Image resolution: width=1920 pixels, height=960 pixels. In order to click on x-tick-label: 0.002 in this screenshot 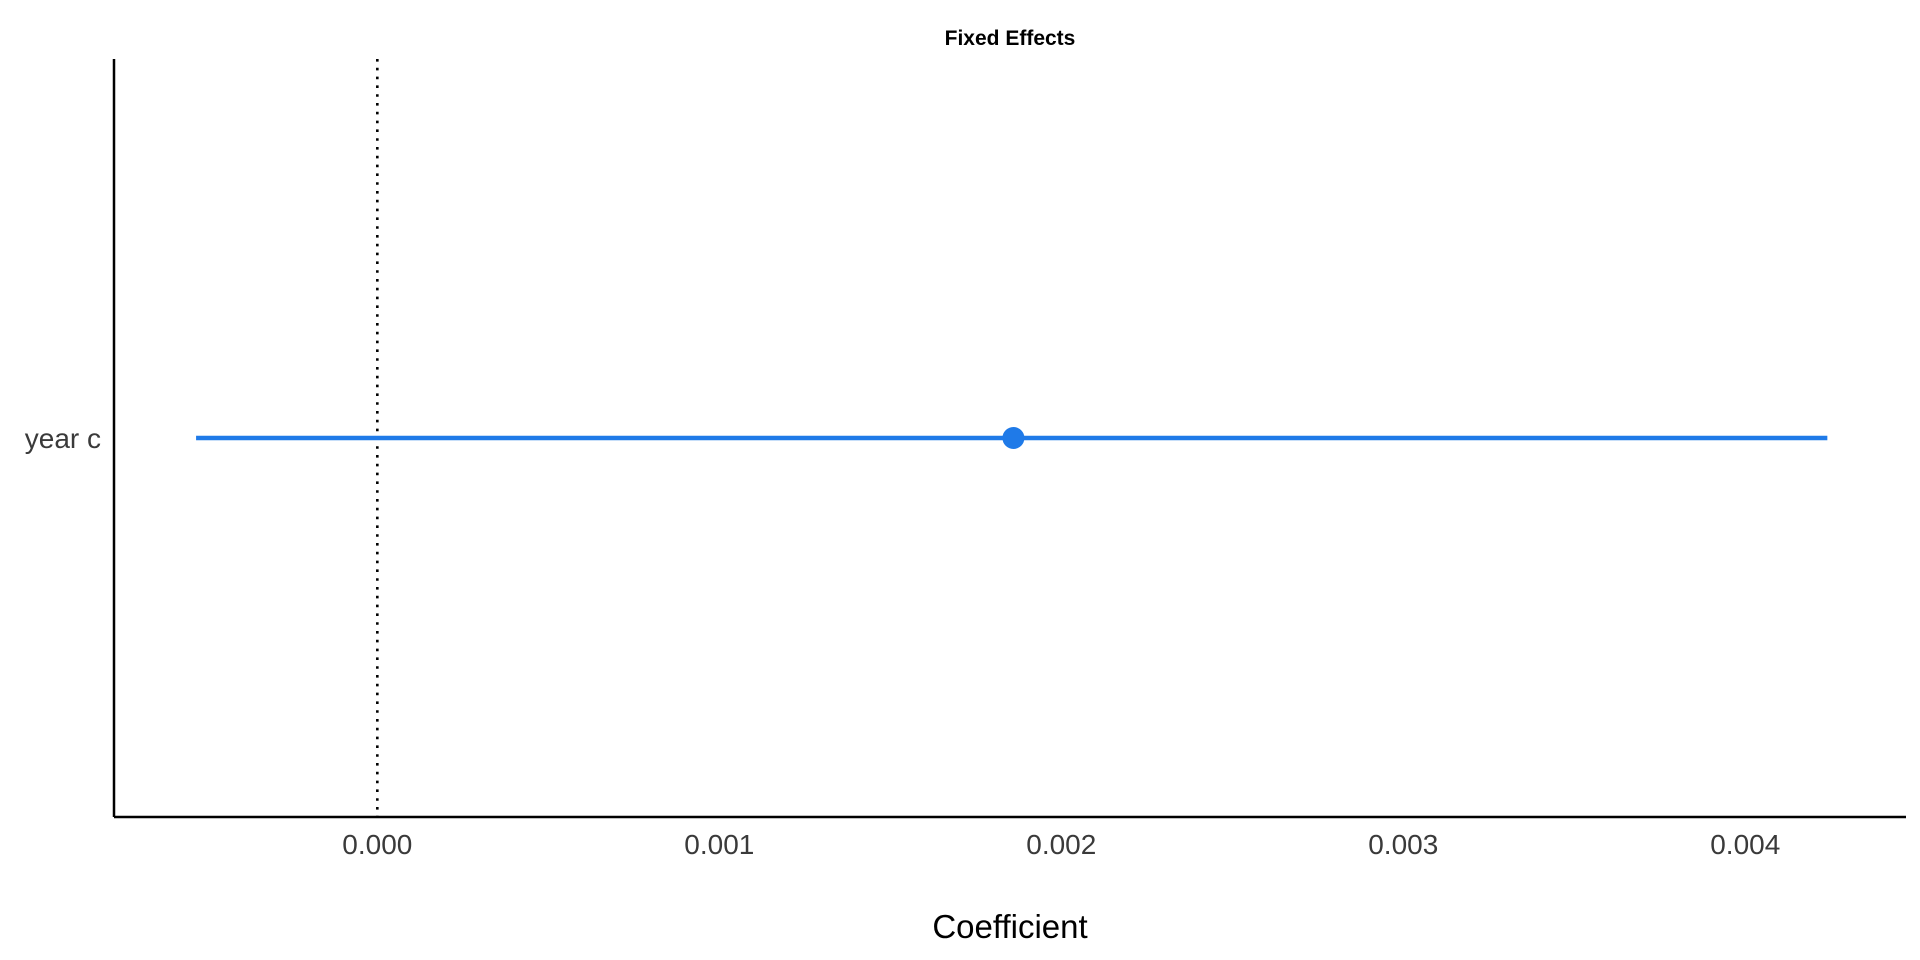, I will do `click(1061, 844)`.